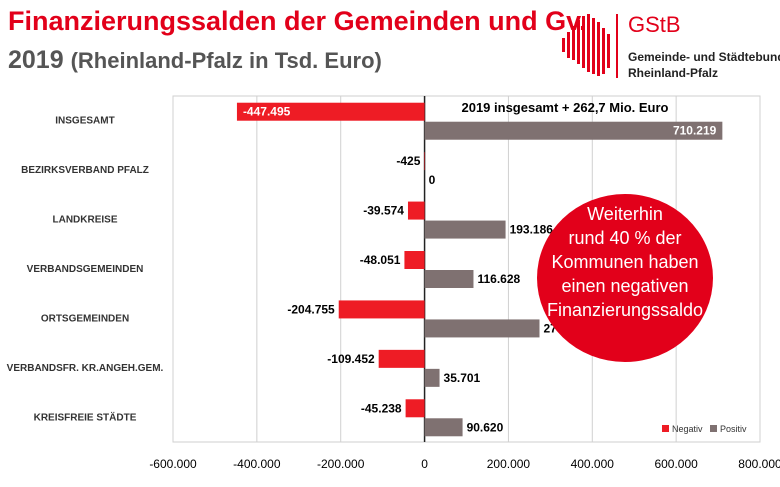 The height and width of the screenshot is (487, 780). What do you see at coordinates (673, 73) in the screenshot?
I see `logo-line-2: Rheinland-Pfalz` at bounding box center [673, 73].